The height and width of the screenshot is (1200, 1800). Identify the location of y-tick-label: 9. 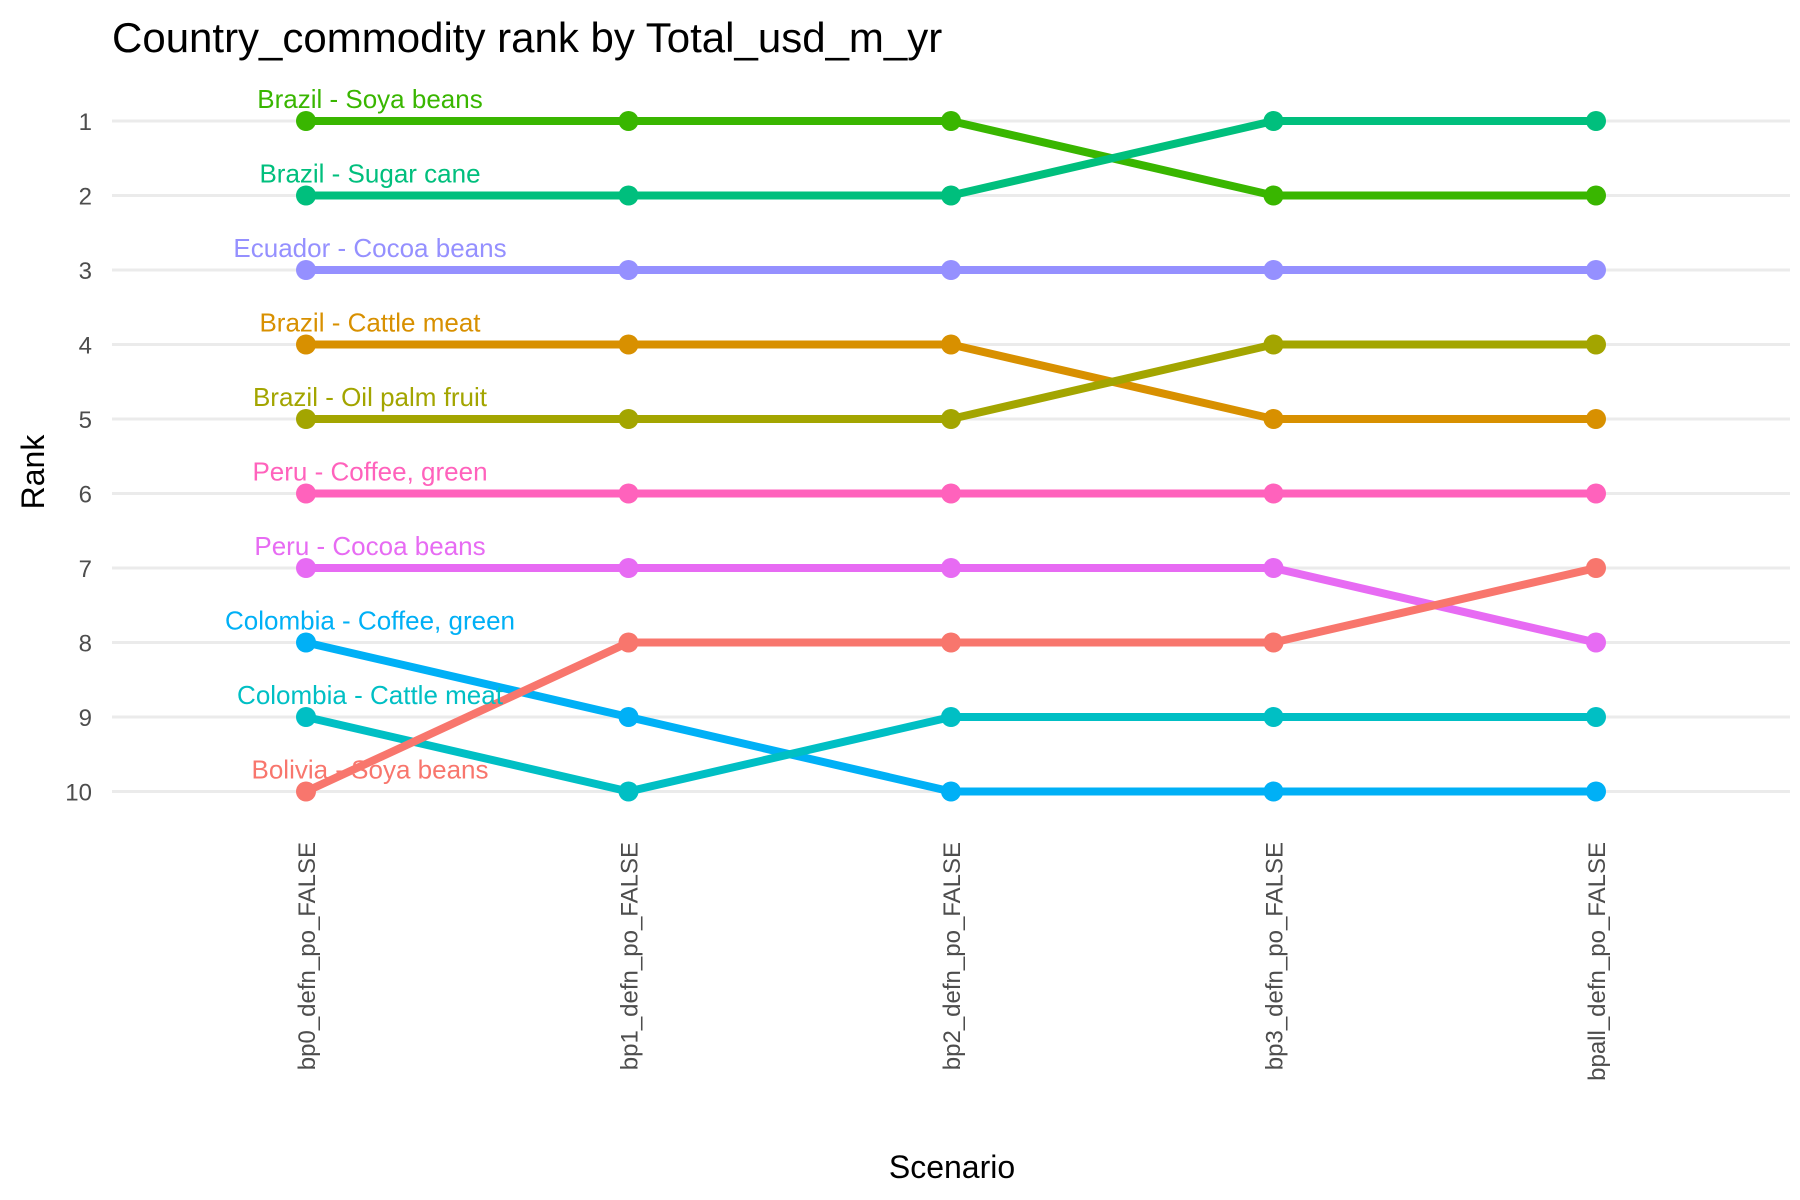
(85, 718).